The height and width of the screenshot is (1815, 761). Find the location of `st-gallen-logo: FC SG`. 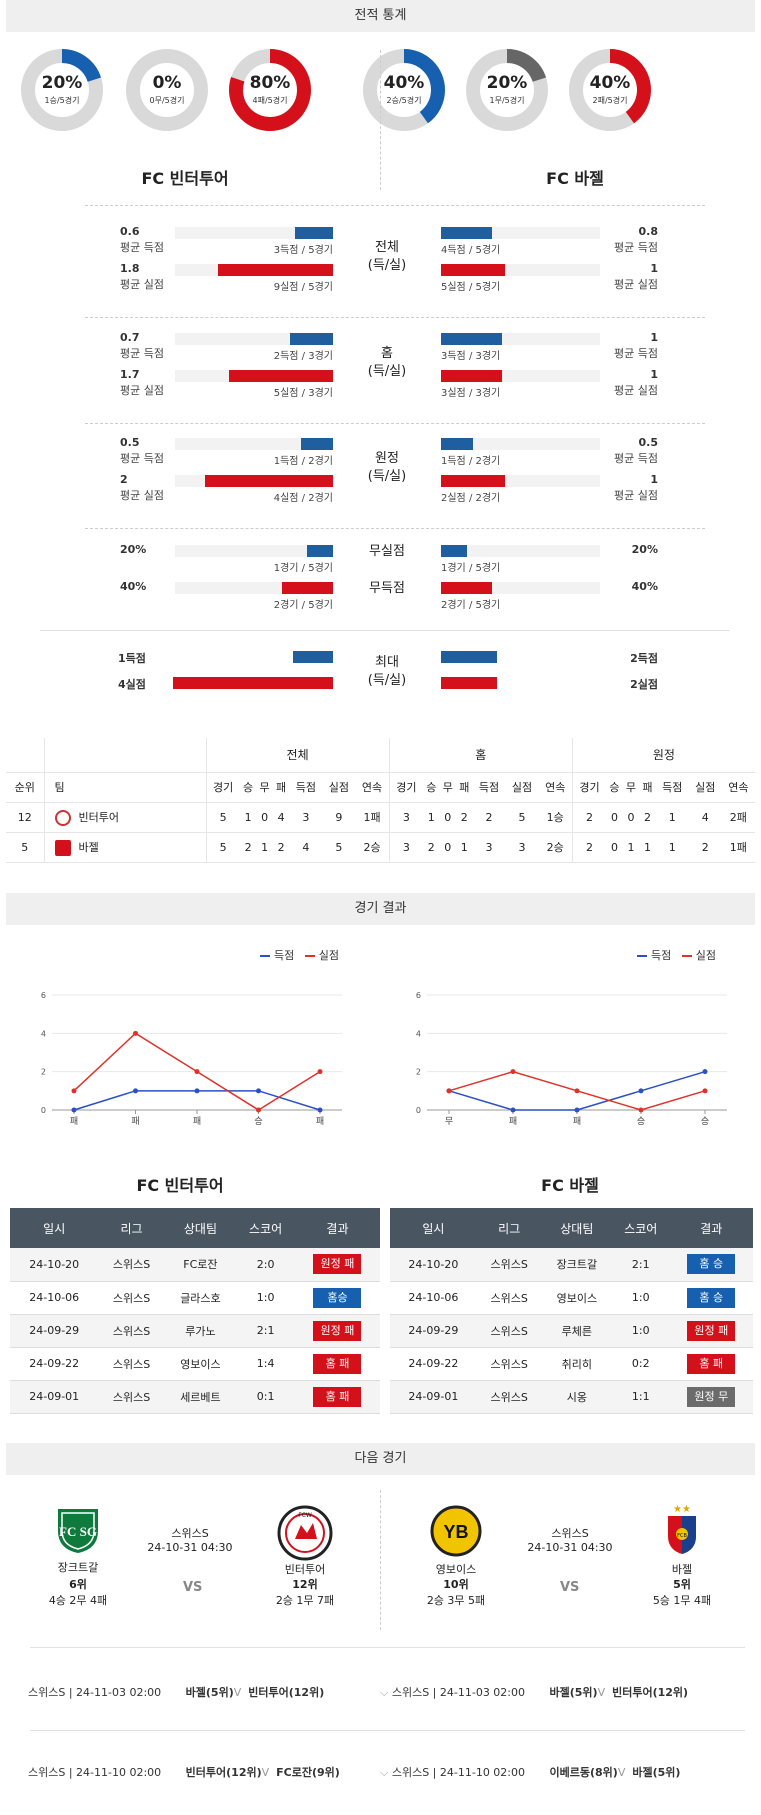

st-gallen-logo: FC SG is located at coordinates (78, 1530).